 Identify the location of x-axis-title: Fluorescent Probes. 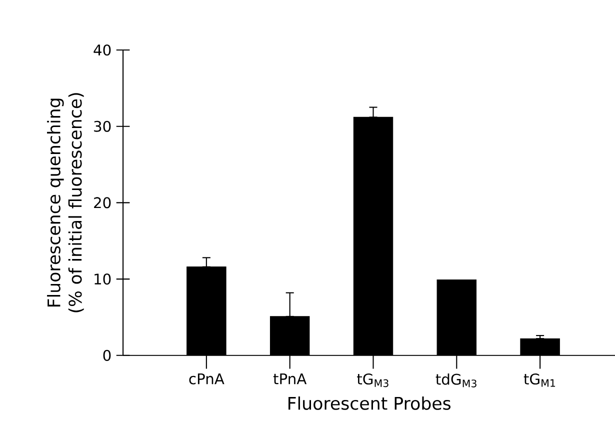
(369, 403).